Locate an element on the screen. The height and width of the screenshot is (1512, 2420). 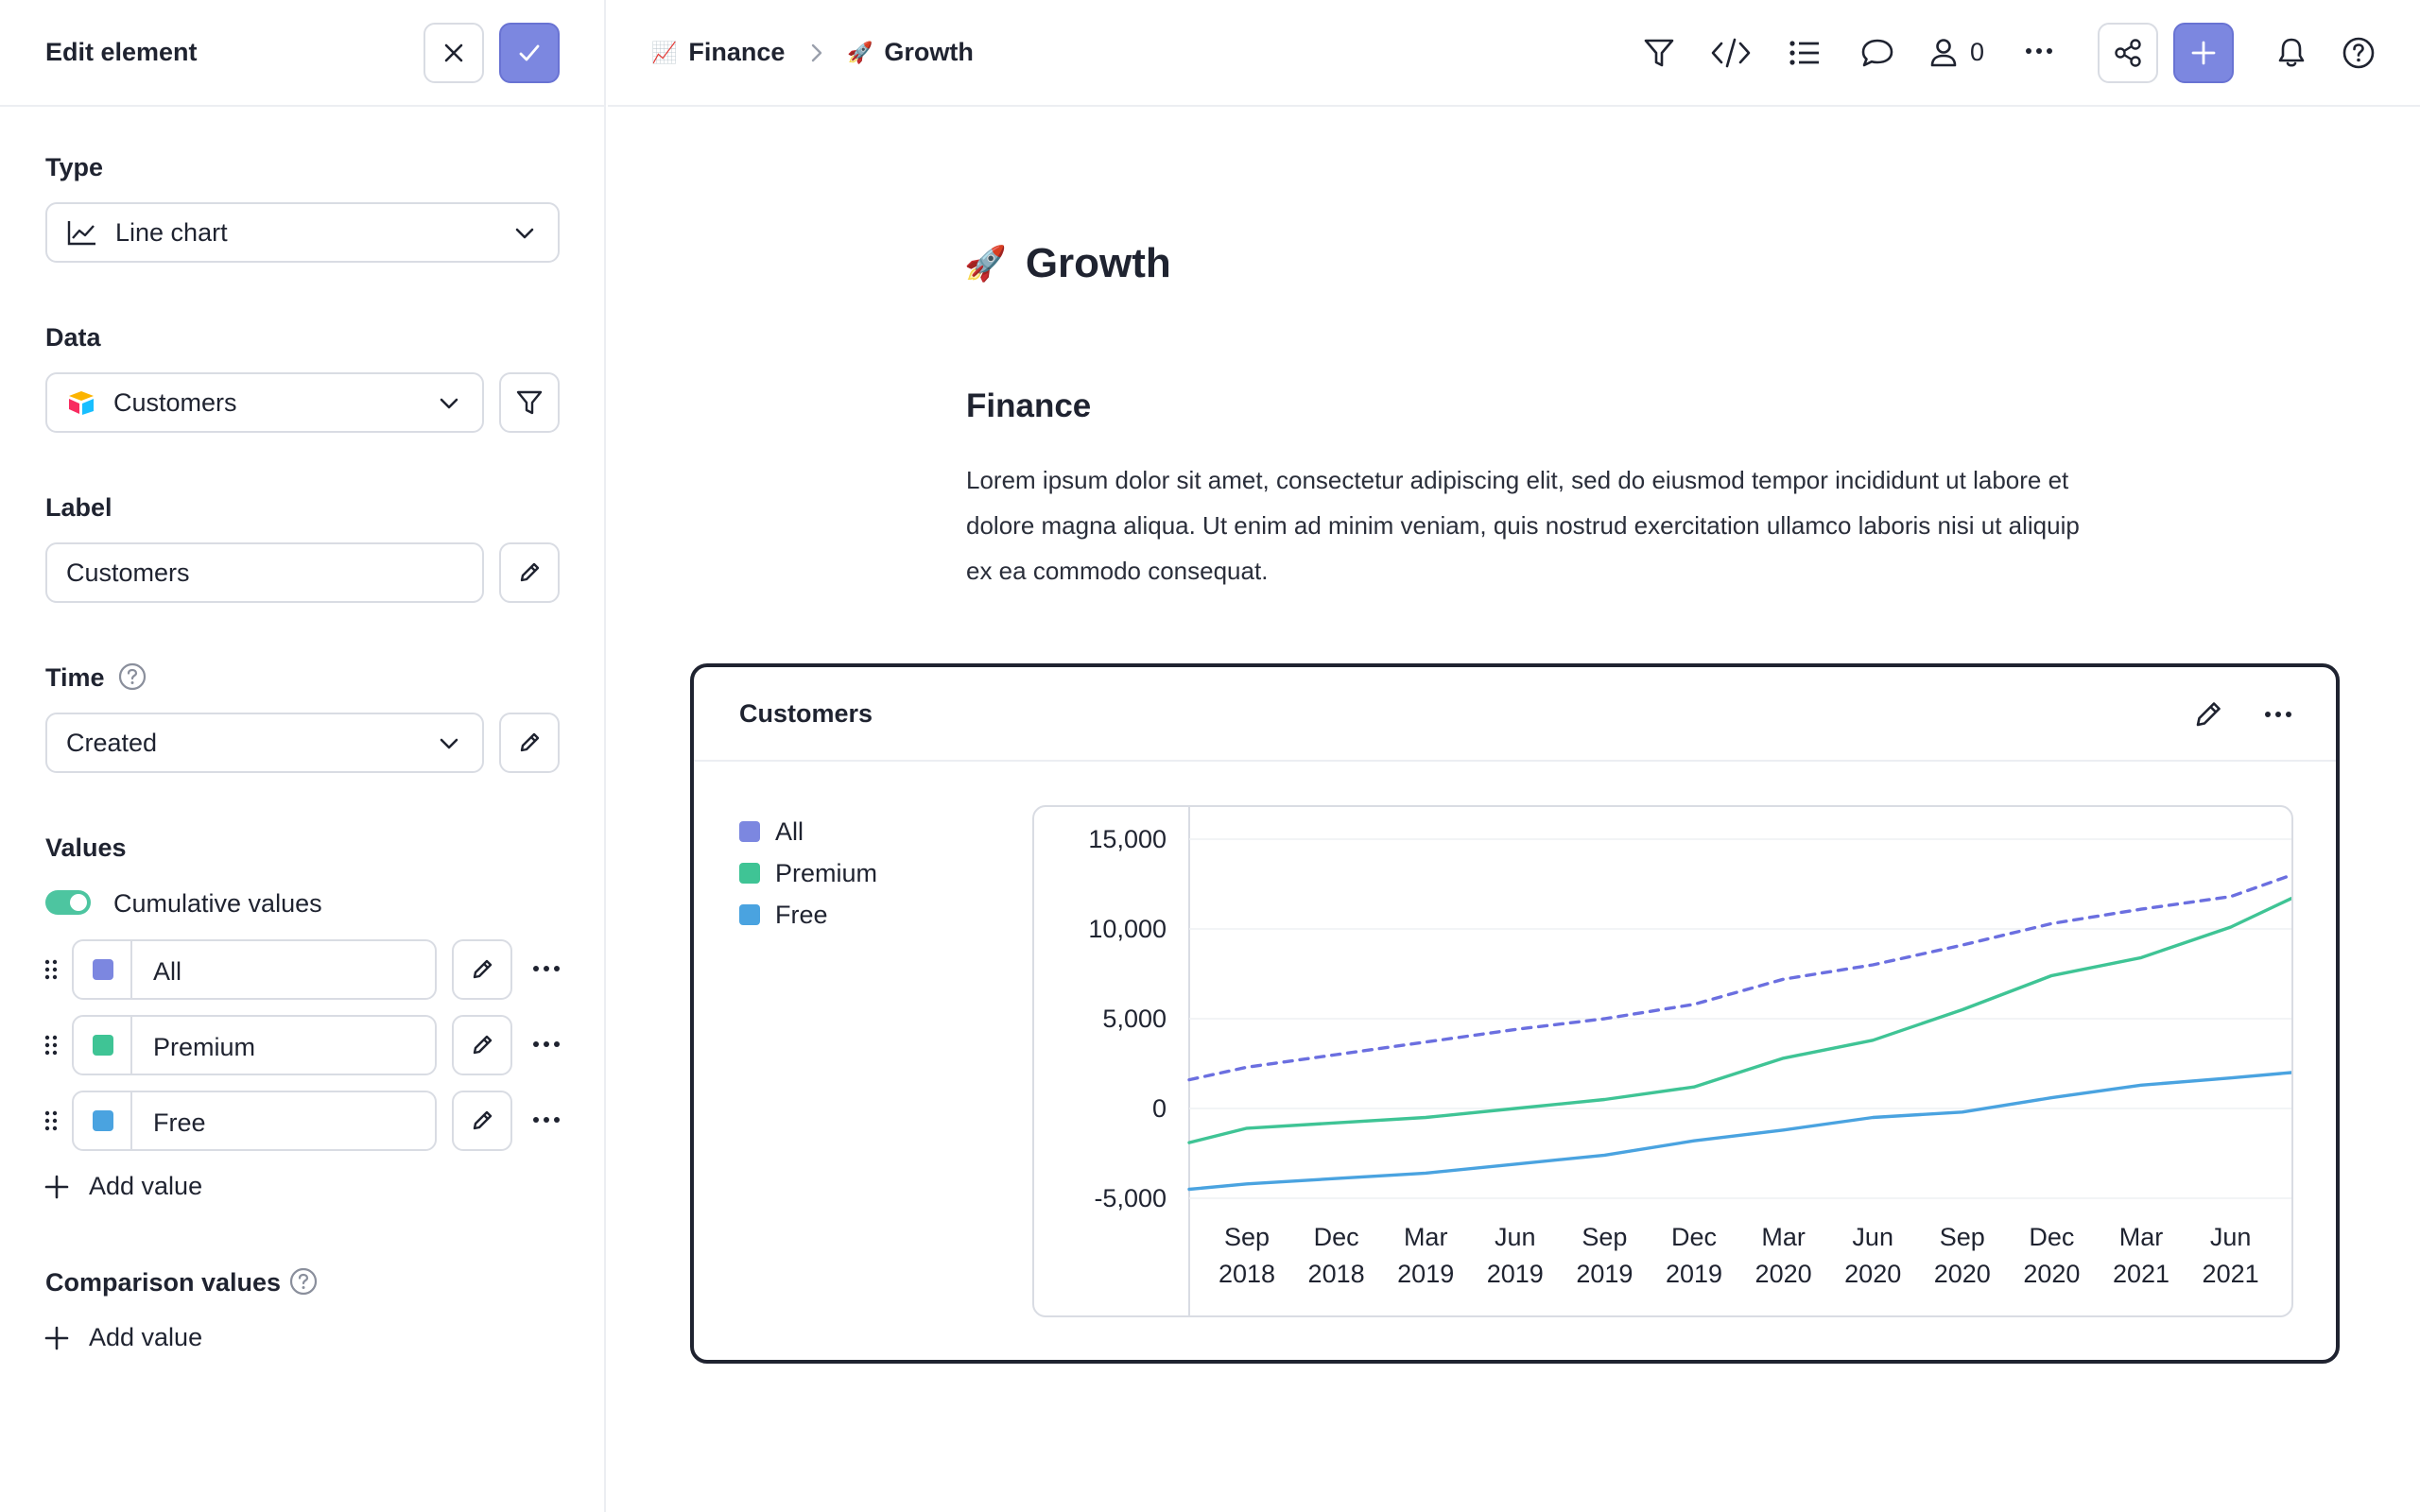
value-row-premium: Premium is located at coordinates (303, 1045).